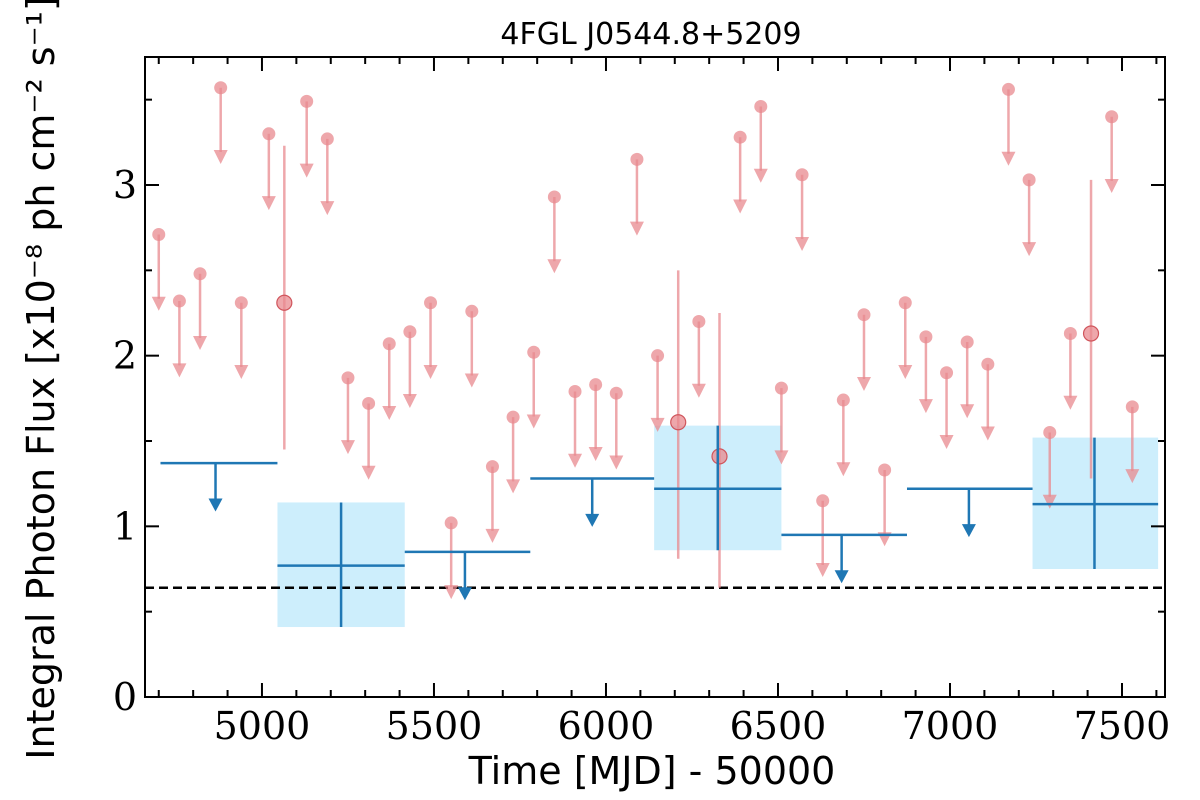 This screenshot has height=800, width=1200. What do you see at coordinates (434, 726) in the screenshot?
I see `x-tick-label: 5500` at bounding box center [434, 726].